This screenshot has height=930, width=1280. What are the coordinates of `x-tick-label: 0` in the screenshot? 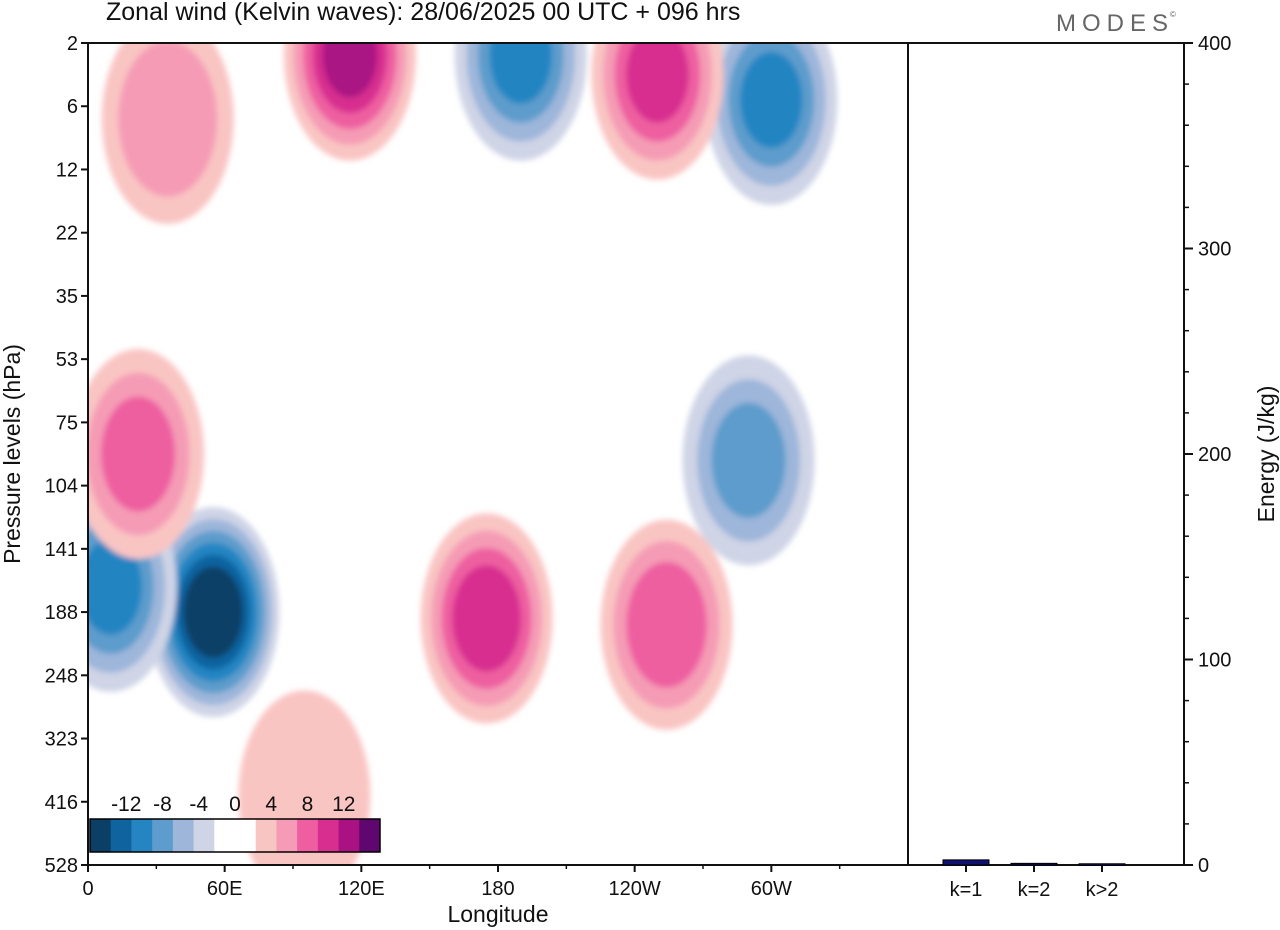 It's located at (87, 889).